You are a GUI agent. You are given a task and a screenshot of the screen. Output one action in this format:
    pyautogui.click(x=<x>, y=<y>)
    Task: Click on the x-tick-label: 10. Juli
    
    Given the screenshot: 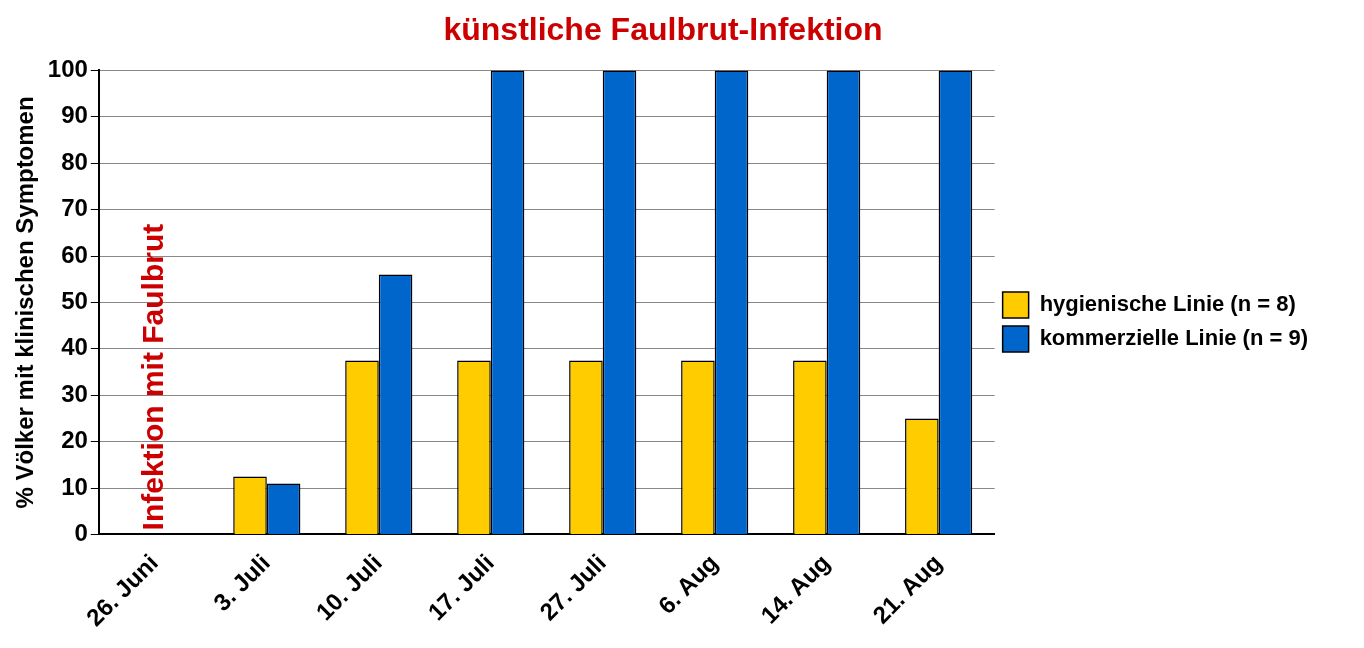 What is the action you would take?
    pyautogui.click(x=348, y=587)
    